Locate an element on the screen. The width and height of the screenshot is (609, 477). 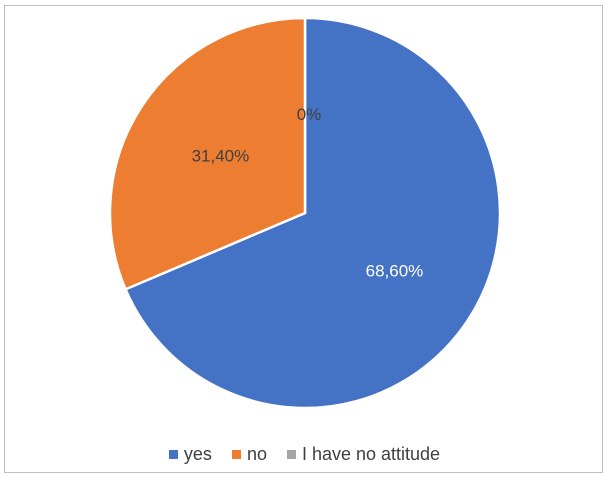
legend-label-no-attitude: I have no attitude is located at coordinates (371, 454).